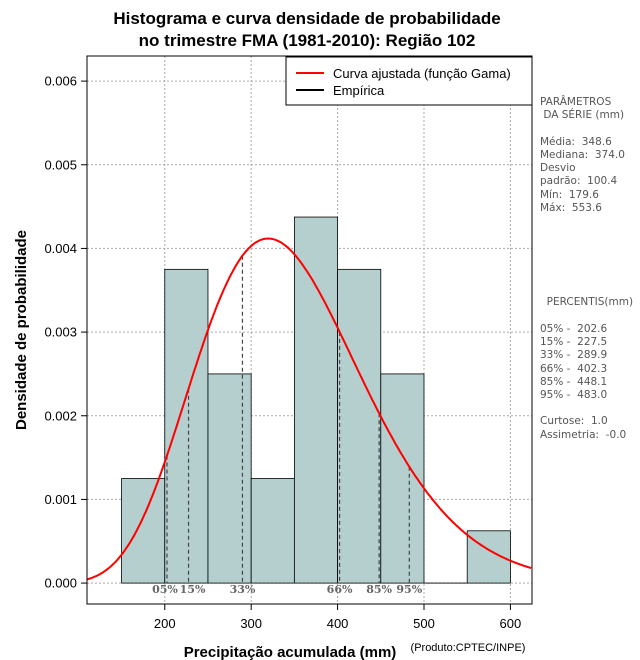 The width and height of the screenshot is (640, 660). I want to click on stat-desvio-2: padrão: 100.4, so click(579, 181).